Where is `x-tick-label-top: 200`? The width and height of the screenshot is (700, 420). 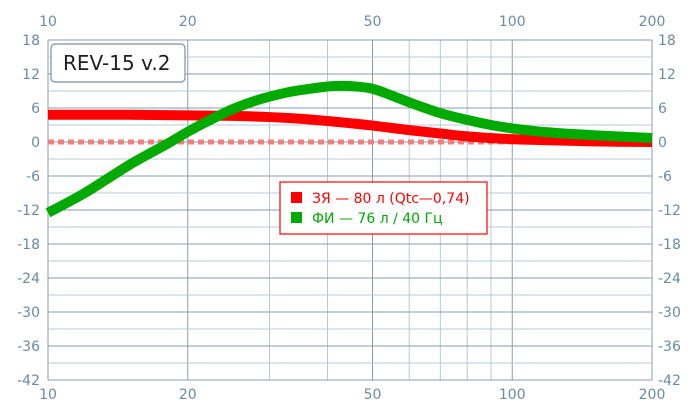 x-tick-label-top: 200 is located at coordinates (652, 22).